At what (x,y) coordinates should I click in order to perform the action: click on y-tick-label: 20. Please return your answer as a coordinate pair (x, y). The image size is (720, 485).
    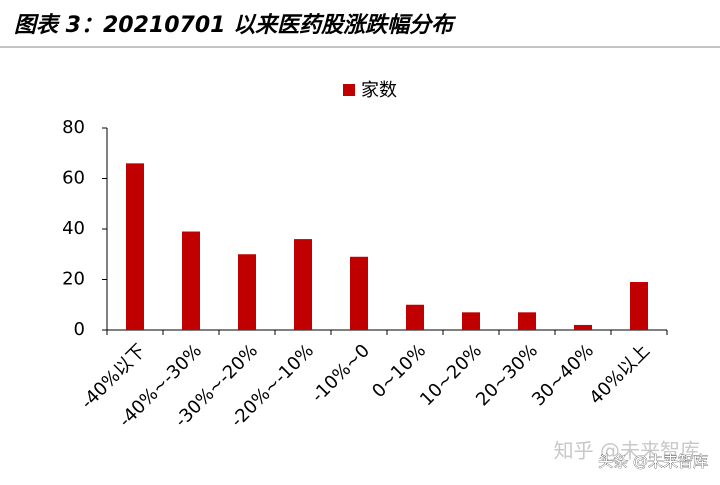
    Looking at the image, I should click on (73, 279).